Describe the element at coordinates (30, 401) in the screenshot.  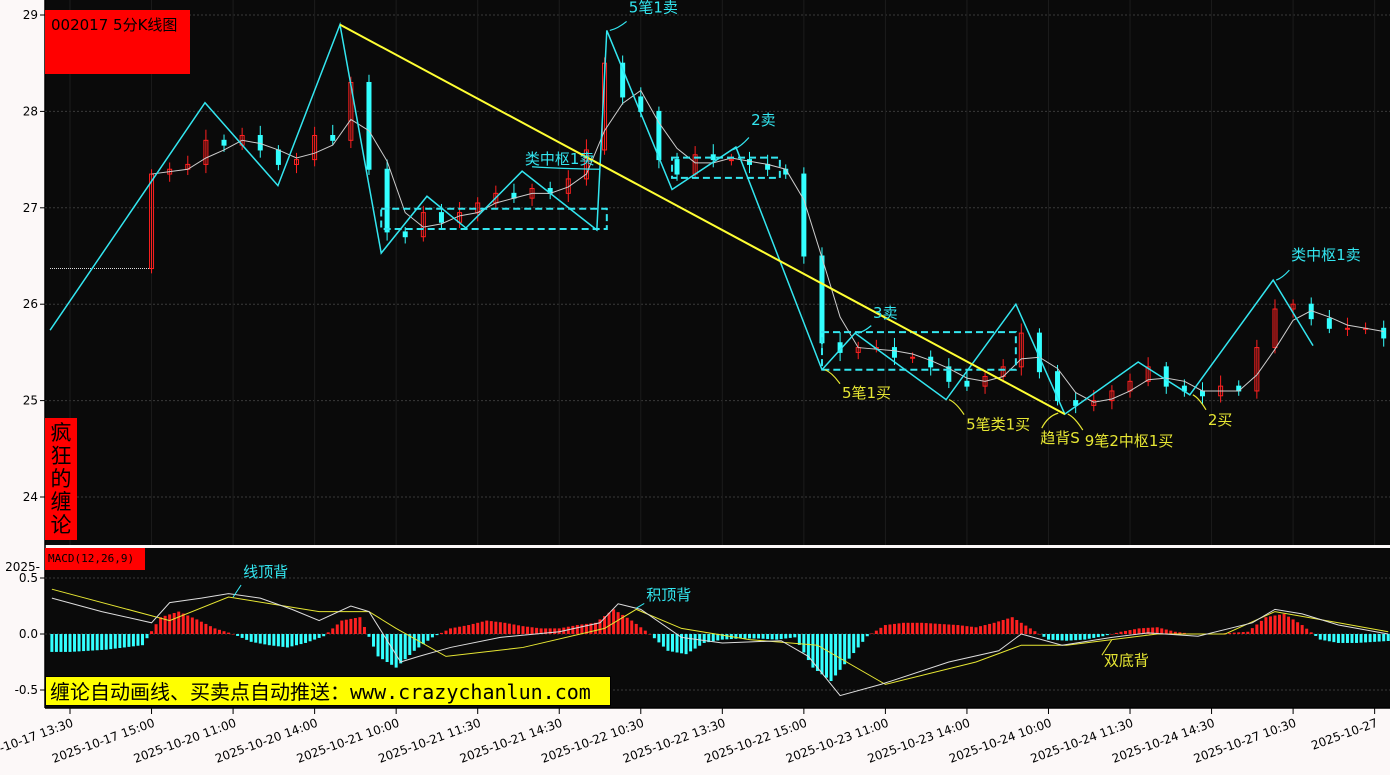
I see `price-tick-label: 25` at that location.